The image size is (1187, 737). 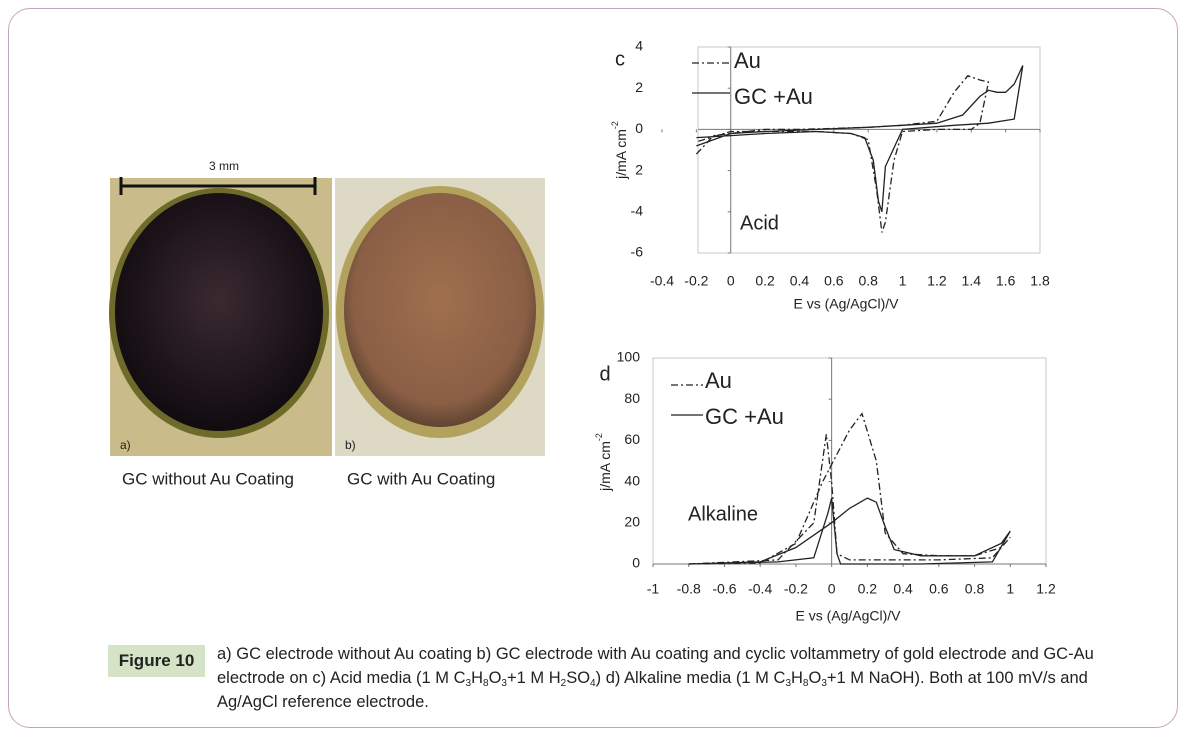 What do you see at coordinates (1006, 281) in the screenshot?
I see `x-tick-label: 1.6` at bounding box center [1006, 281].